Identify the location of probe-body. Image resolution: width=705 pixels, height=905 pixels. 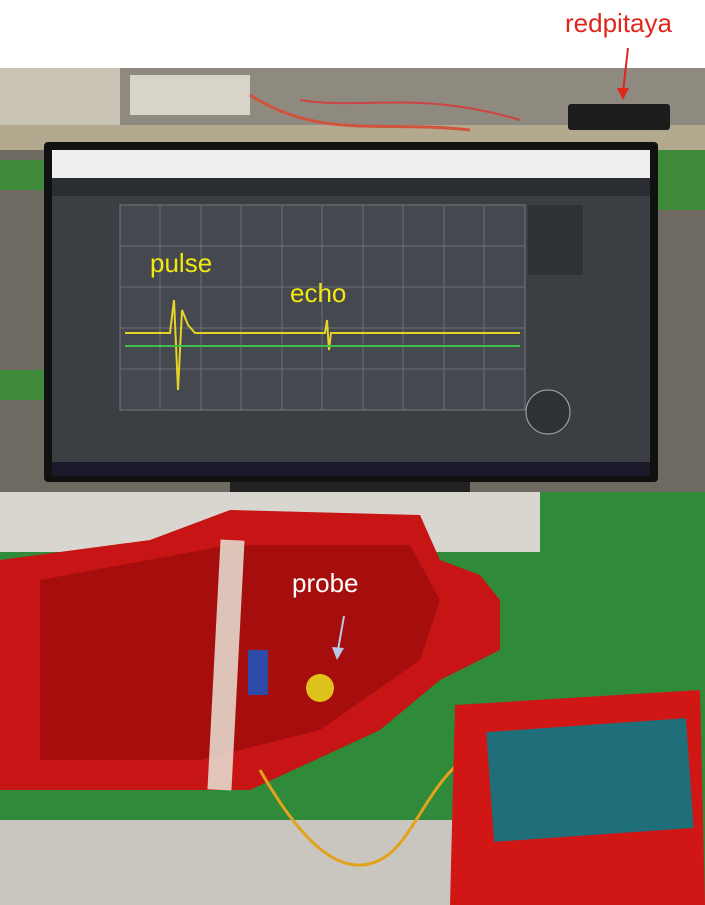
(320, 688).